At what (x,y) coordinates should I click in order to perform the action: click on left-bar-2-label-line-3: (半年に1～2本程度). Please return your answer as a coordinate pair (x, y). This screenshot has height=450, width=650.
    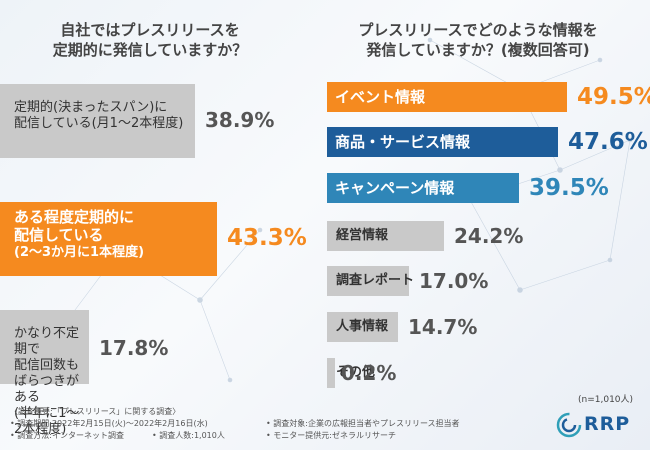
    Looking at the image, I should click on (47, 421).